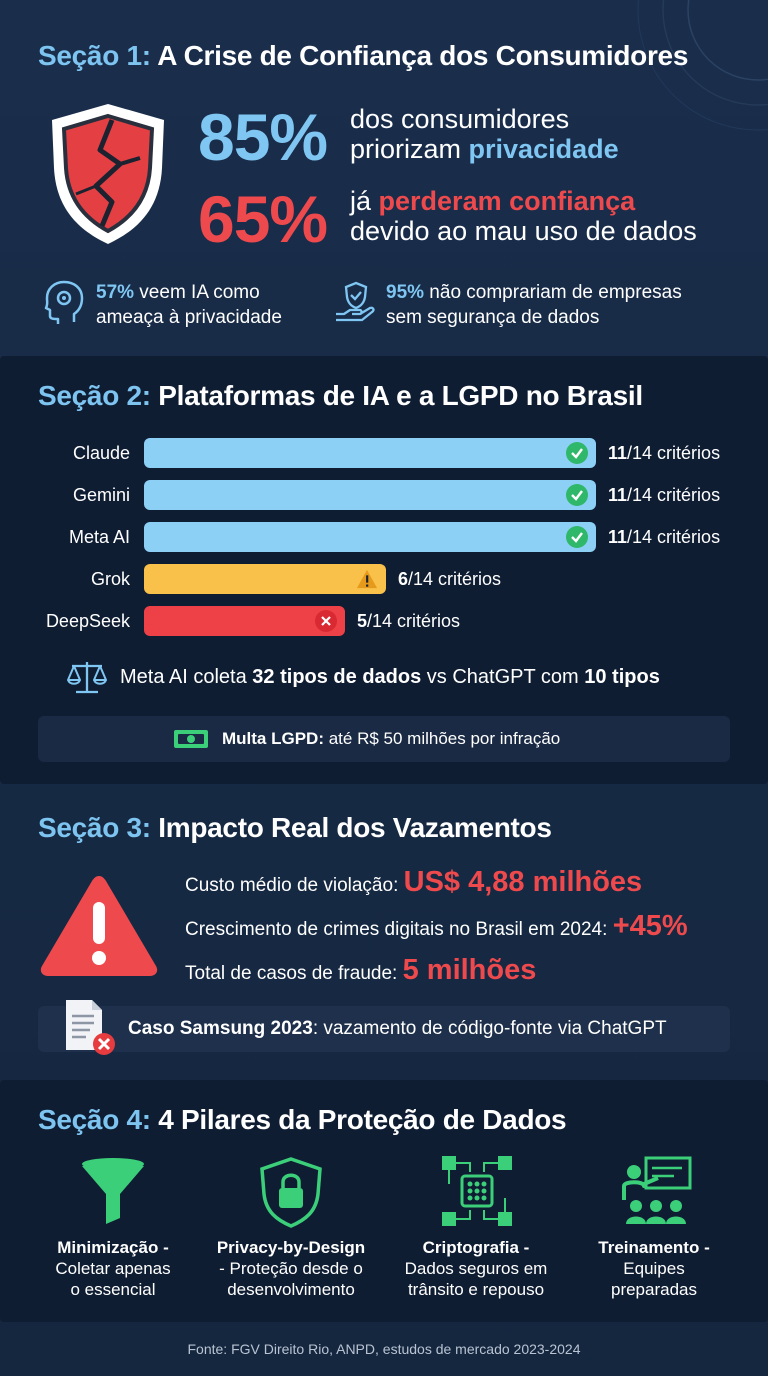 The image size is (768, 1376). I want to click on section4-title: Seção 4: 4 Pilares da Proteção de Dados, so click(302, 1120).